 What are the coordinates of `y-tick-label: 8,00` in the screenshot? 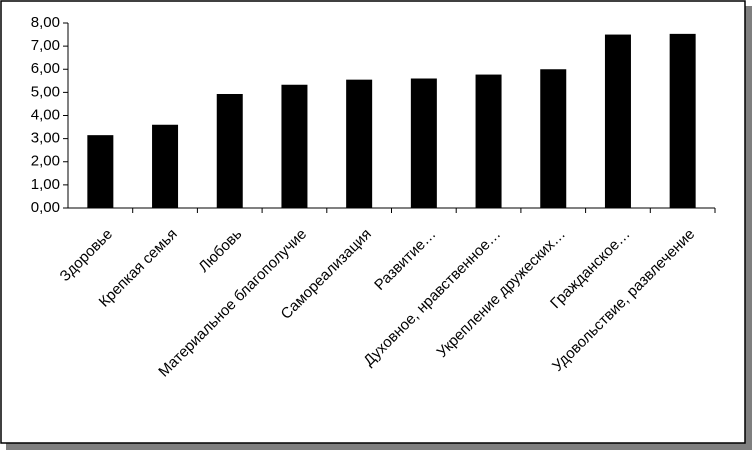 It's located at (45, 22).